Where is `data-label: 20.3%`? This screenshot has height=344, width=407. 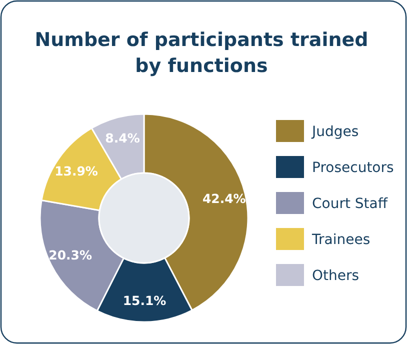 data-label: 20.3% is located at coordinates (70, 254).